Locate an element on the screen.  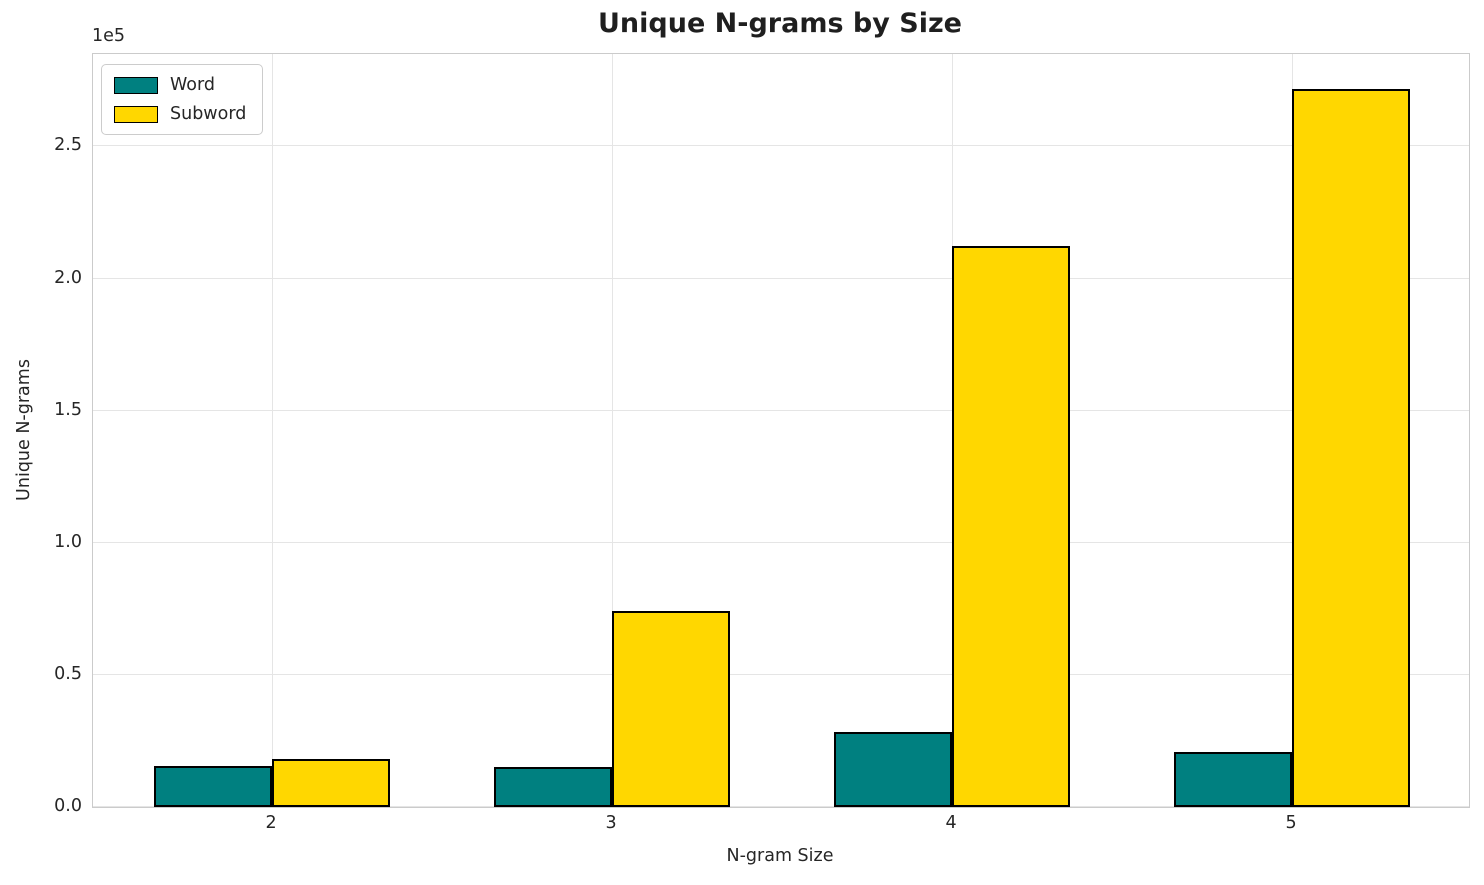
legend-swatch-word is located at coordinates (136, 85).